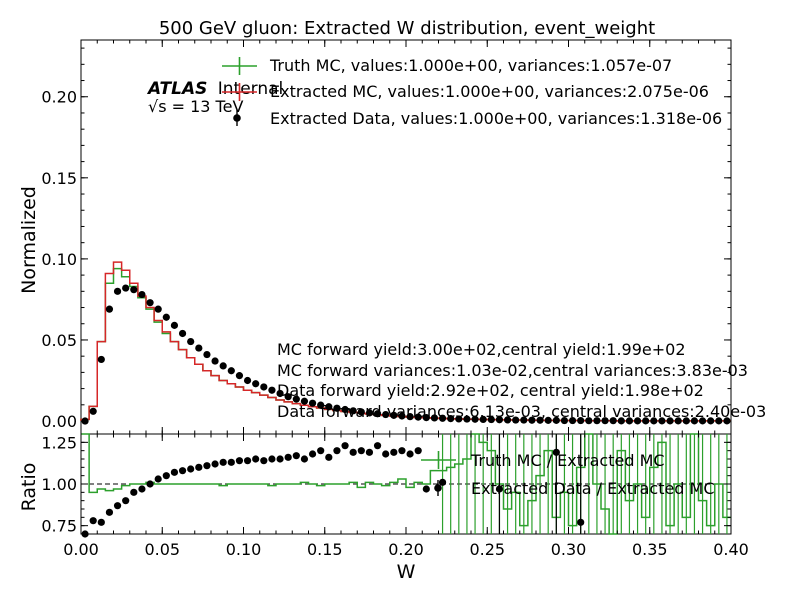  What do you see at coordinates (731, 549) in the screenshot?
I see `x-tick-label: 0.40` at bounding box center [731, 549].